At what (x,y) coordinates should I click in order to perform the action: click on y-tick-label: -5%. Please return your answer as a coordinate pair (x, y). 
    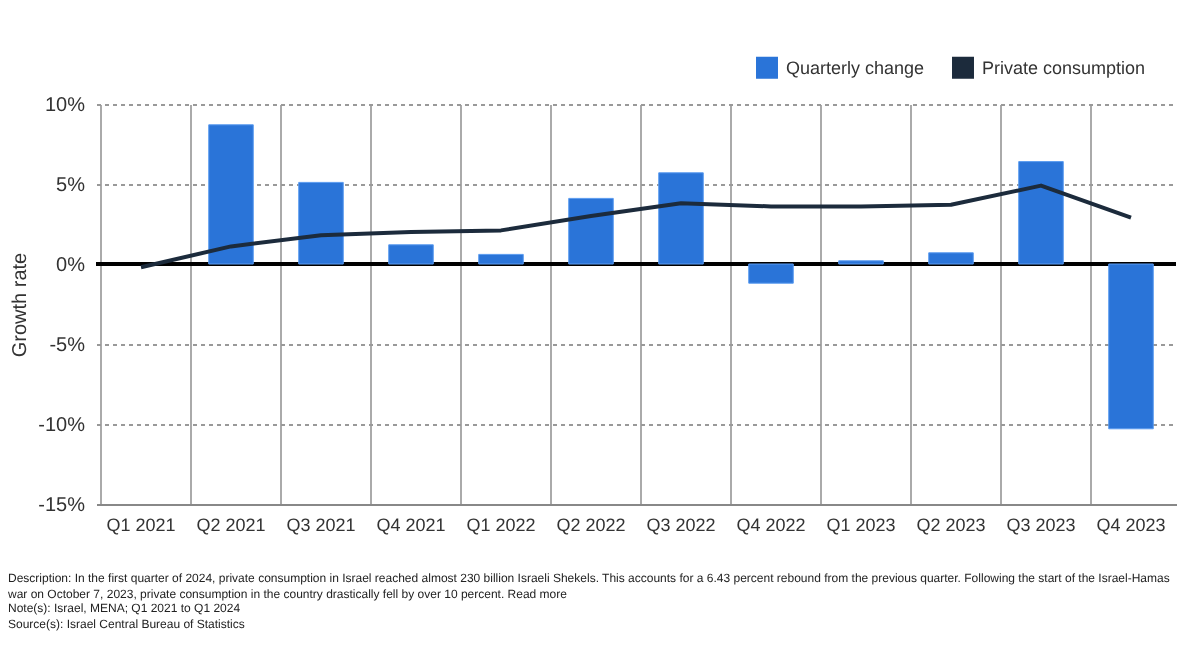
    Looking at the image, I should click on (67, 346).